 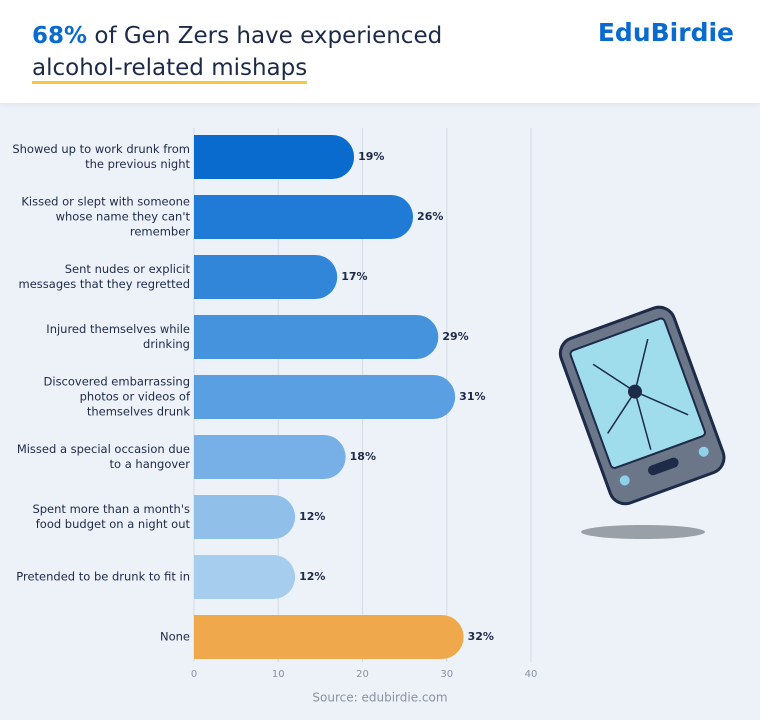 What do you see at coordinates (194, 674) in the screenshot?
I see `x-tick-label: 0` at bounding box center [194, 674].